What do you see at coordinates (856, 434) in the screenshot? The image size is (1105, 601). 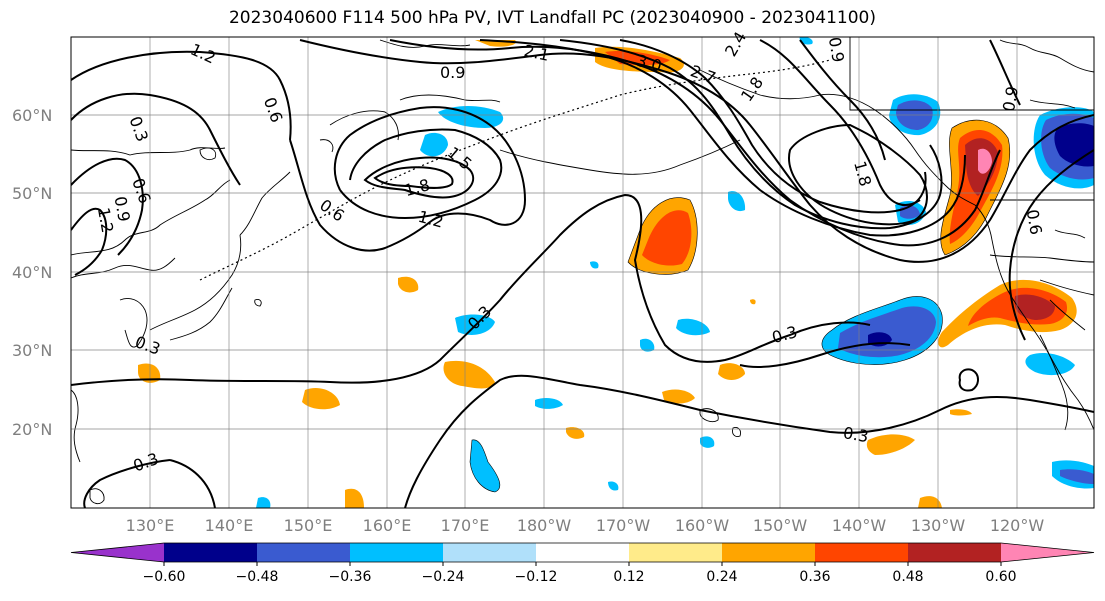 I see `contour-label: 0.3` at bounding box center [856, 434].